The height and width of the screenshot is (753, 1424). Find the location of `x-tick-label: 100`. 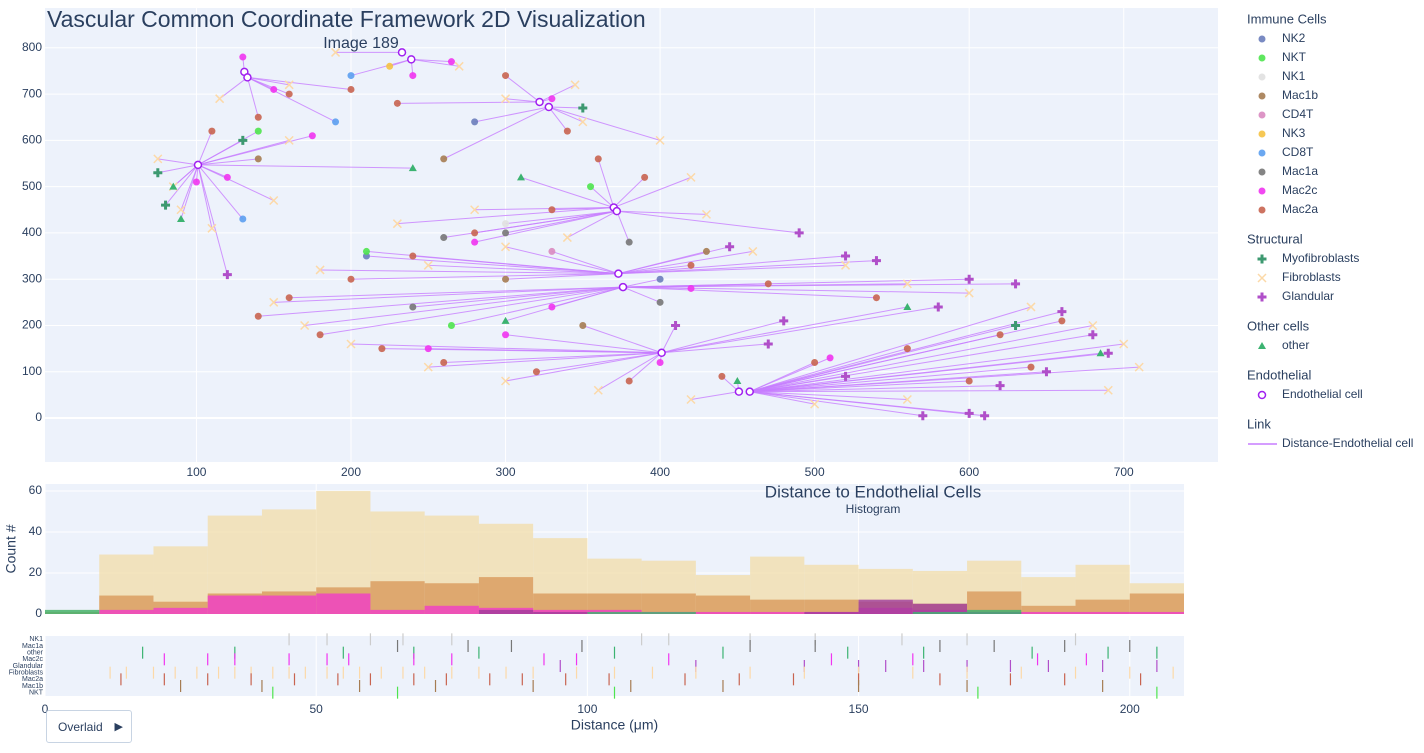

x-tick-label: 100 is located at coordinates (196, 472).